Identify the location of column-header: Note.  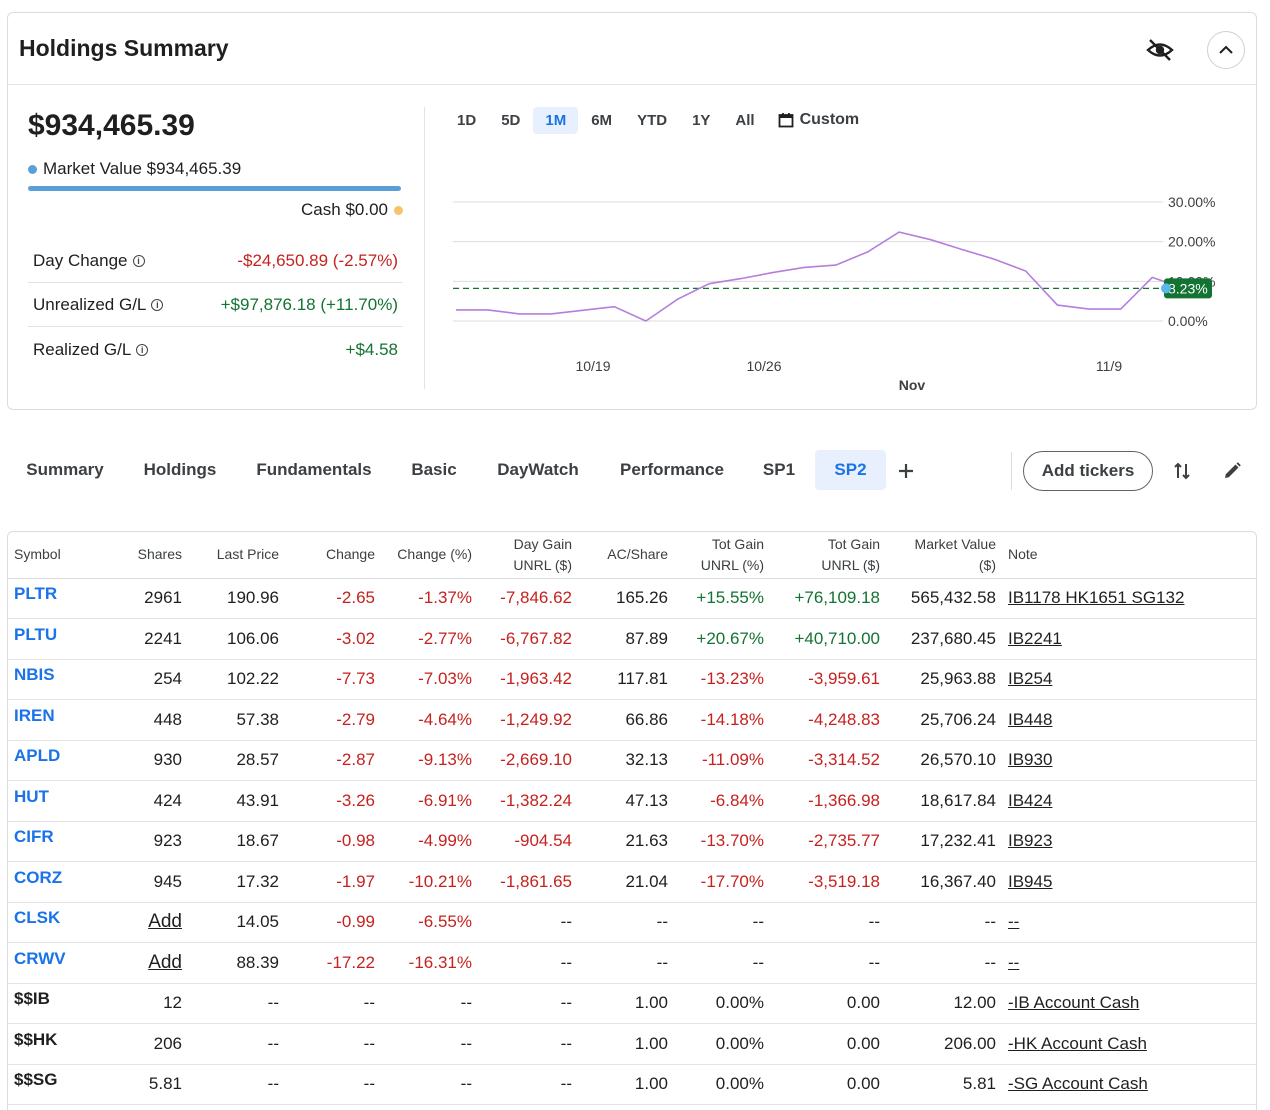
(1129, 555).